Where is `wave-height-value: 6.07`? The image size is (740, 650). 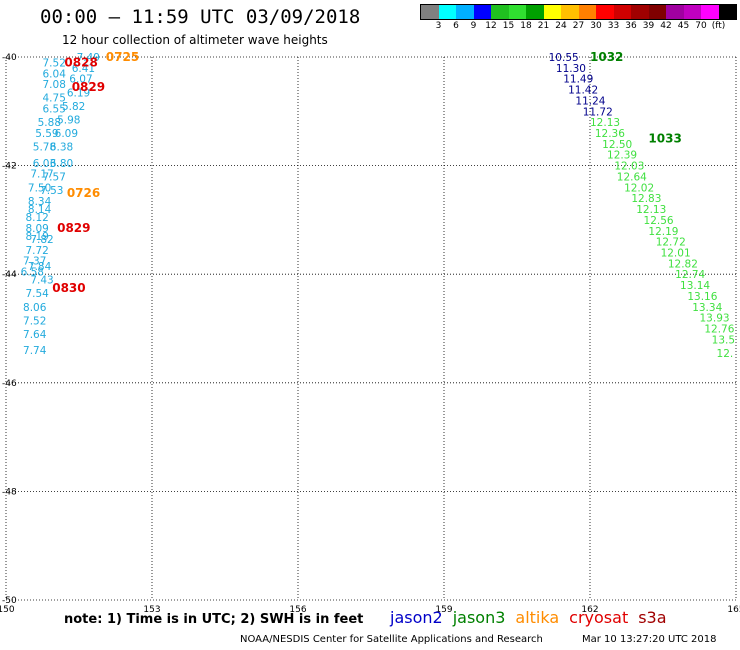 wave-height-value: 6.07 is located at coordinates (80, 80).